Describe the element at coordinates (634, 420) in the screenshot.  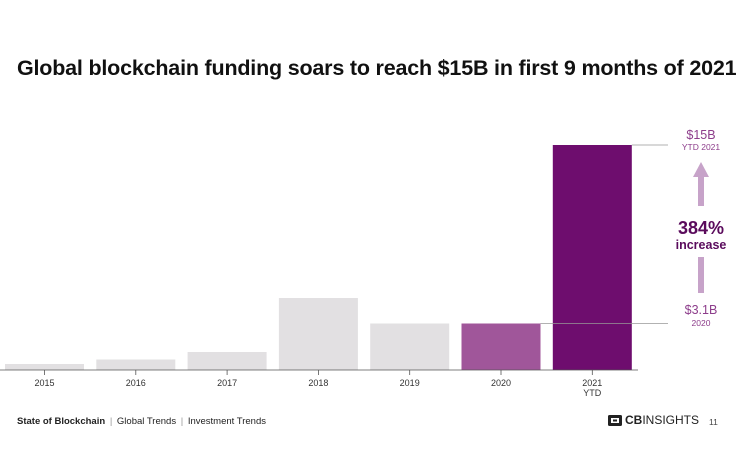
I see `logo-cb-text: CB` at that location.